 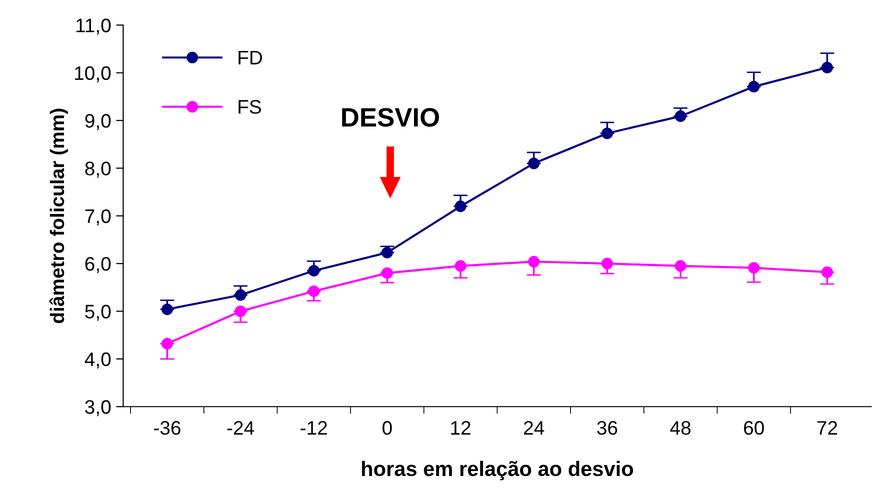 I want to click on x-tick-label: 72, so click(x=827, y=428).